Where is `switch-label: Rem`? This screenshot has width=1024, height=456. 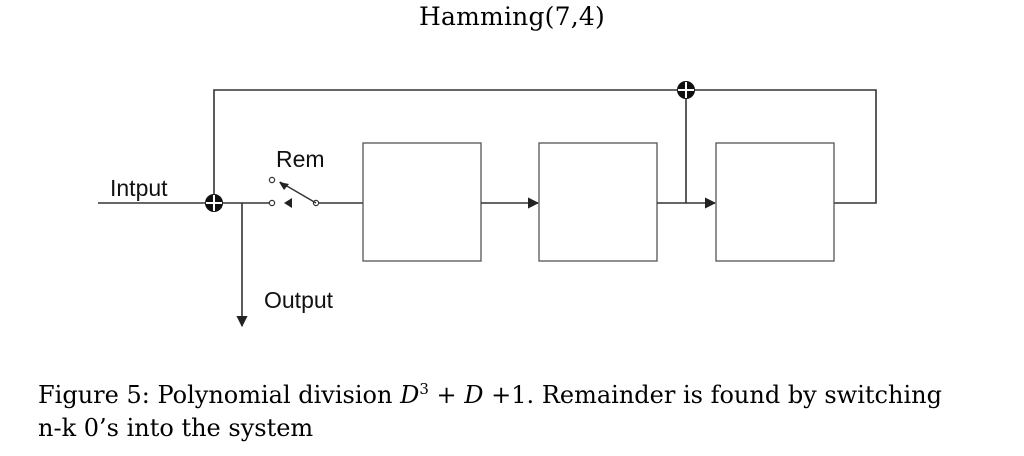 switch-label: Rem is located at coordinates (300, 159).